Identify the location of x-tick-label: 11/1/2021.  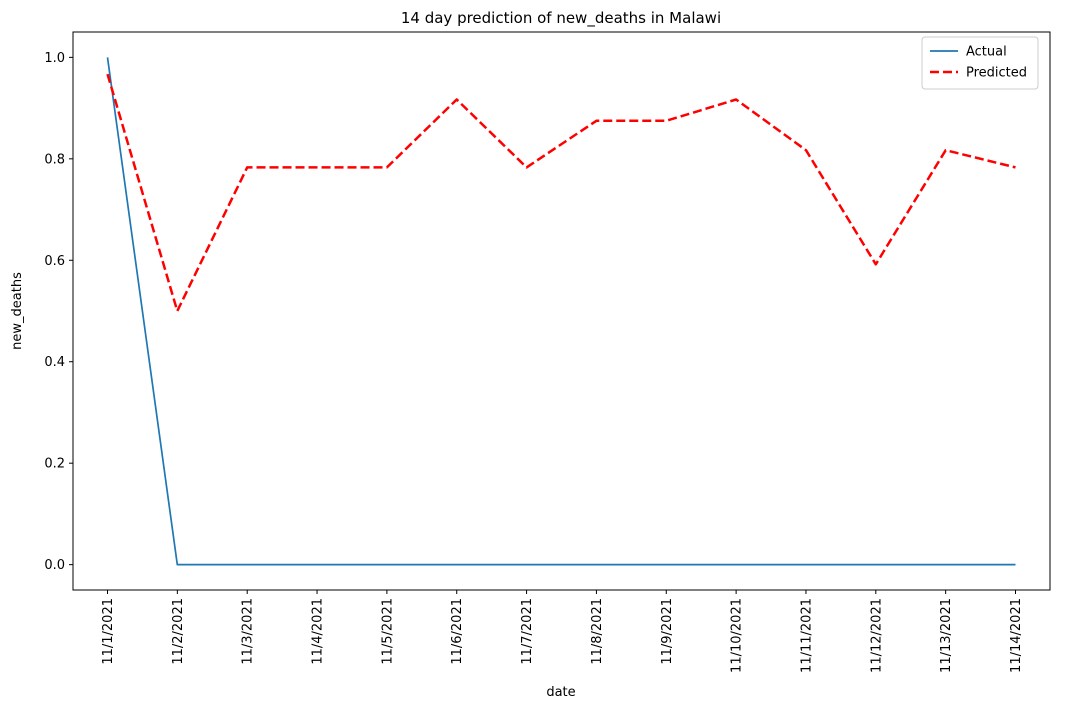
(108, 631).